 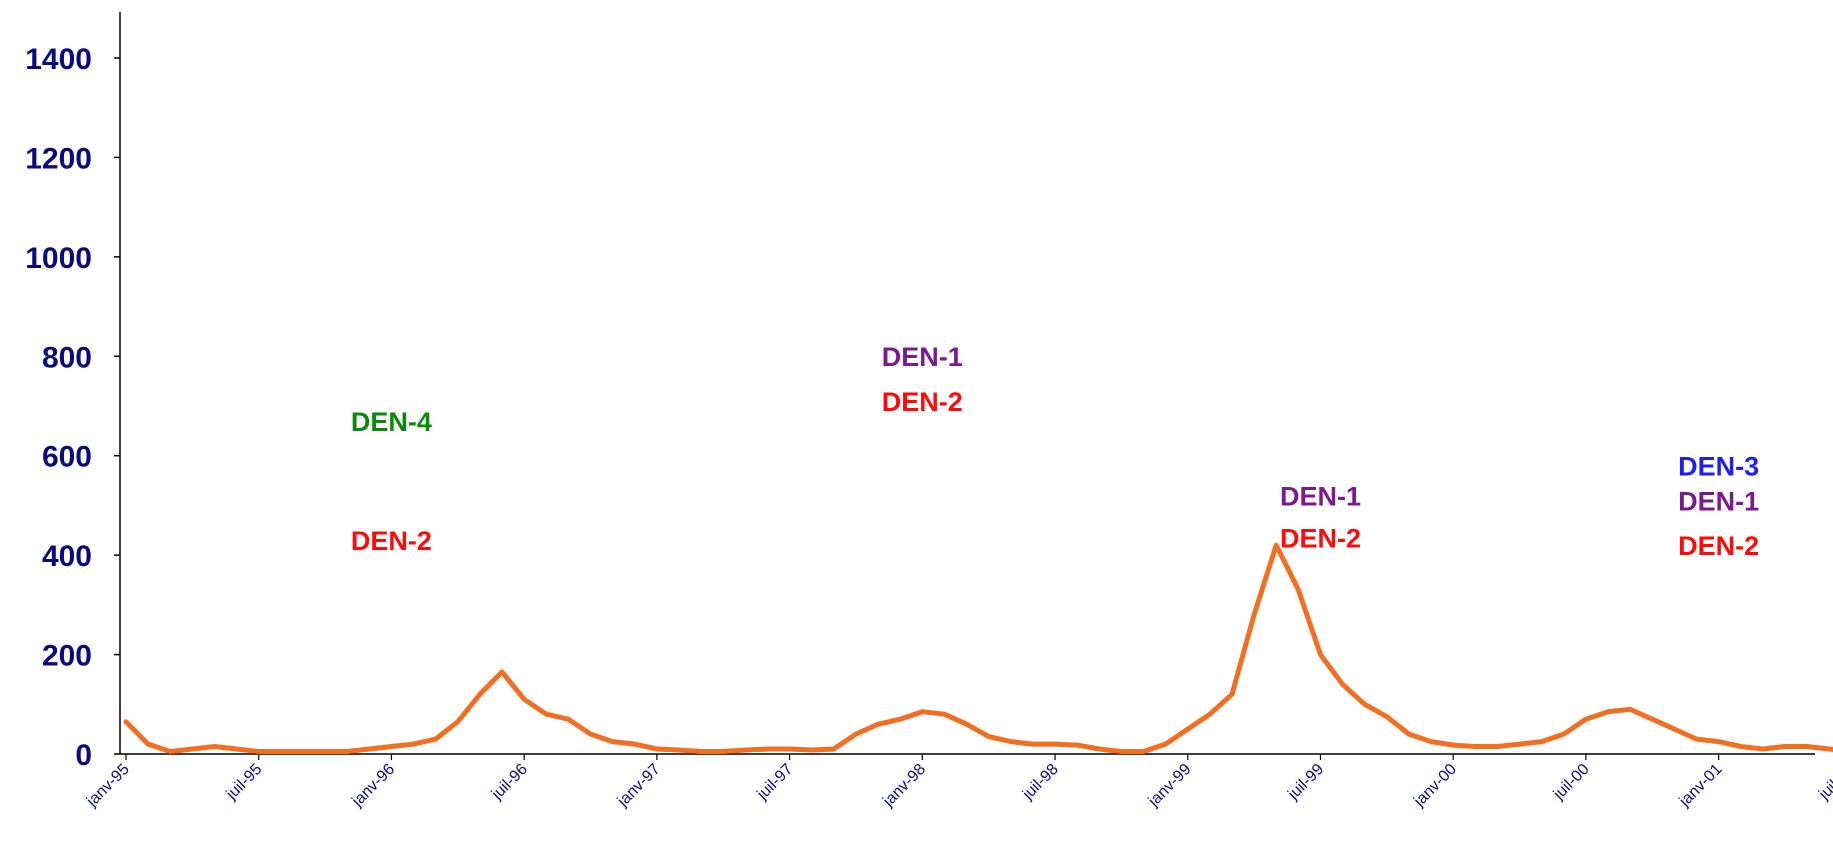 I want to click on x-tick-label: janv-96, so click(x=373, y=786).